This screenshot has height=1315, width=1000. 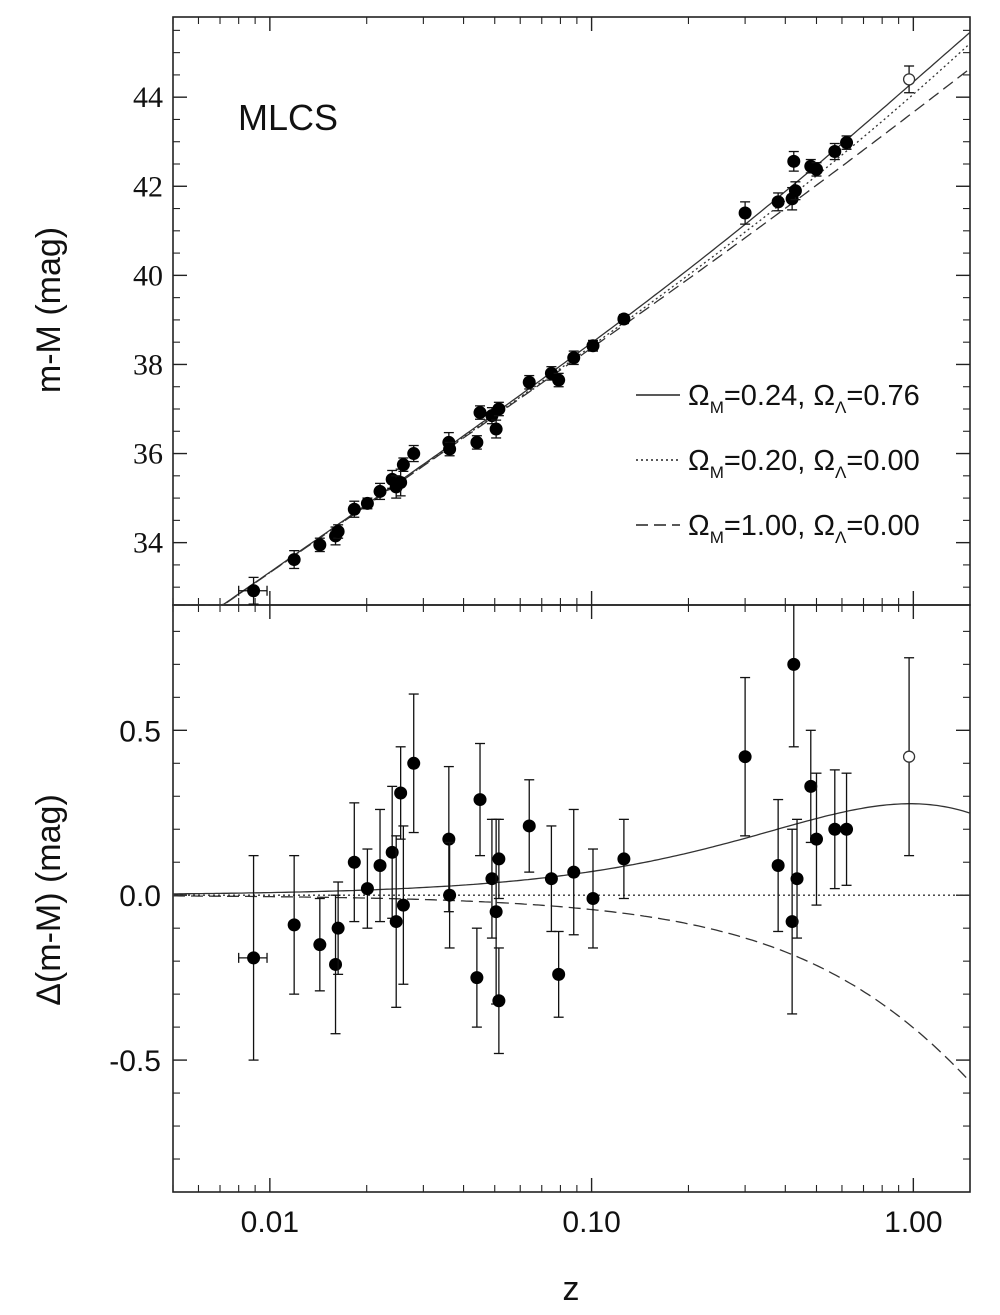 What do you see at coordinates (571, 1289) in the screenshot?
I see `x-axis-label: z` at bounding box center [571, 1289].